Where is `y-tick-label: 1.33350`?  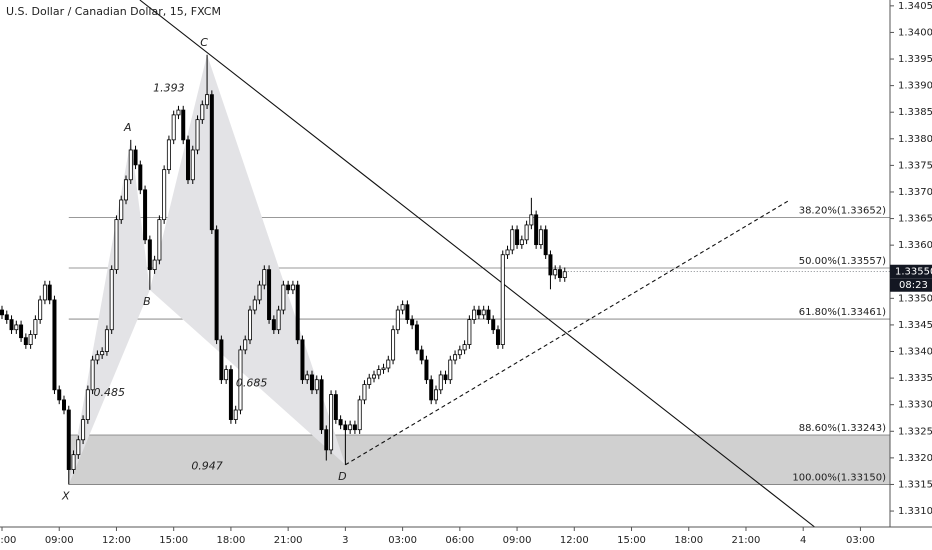
y-tick-label: 1.33350 is located at coordinates (915, 378).